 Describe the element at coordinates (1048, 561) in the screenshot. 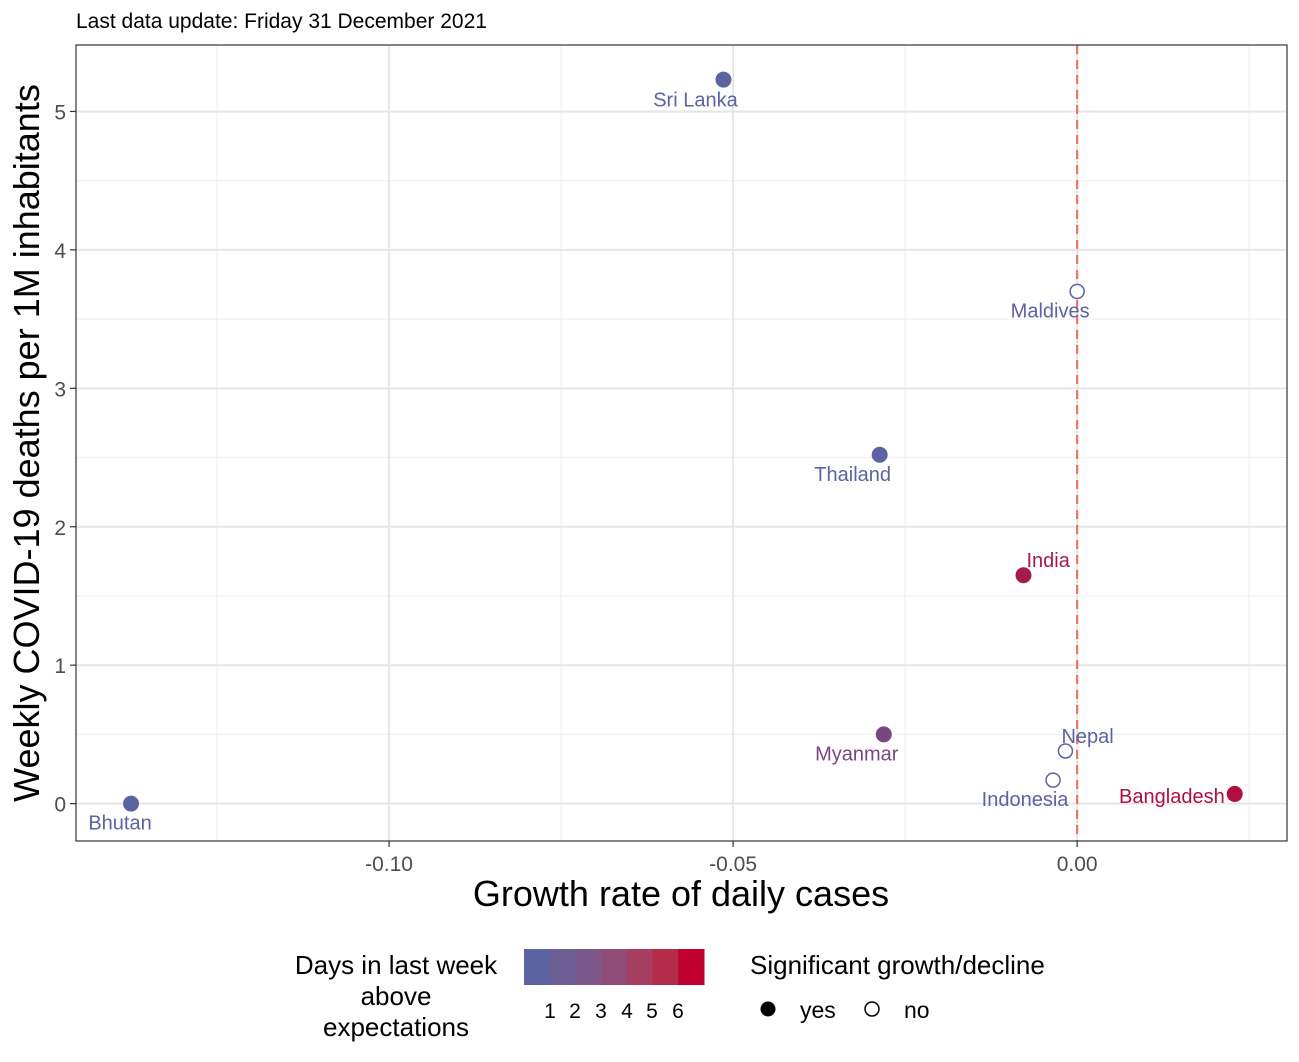

I see `point-label-india: India` at that location.